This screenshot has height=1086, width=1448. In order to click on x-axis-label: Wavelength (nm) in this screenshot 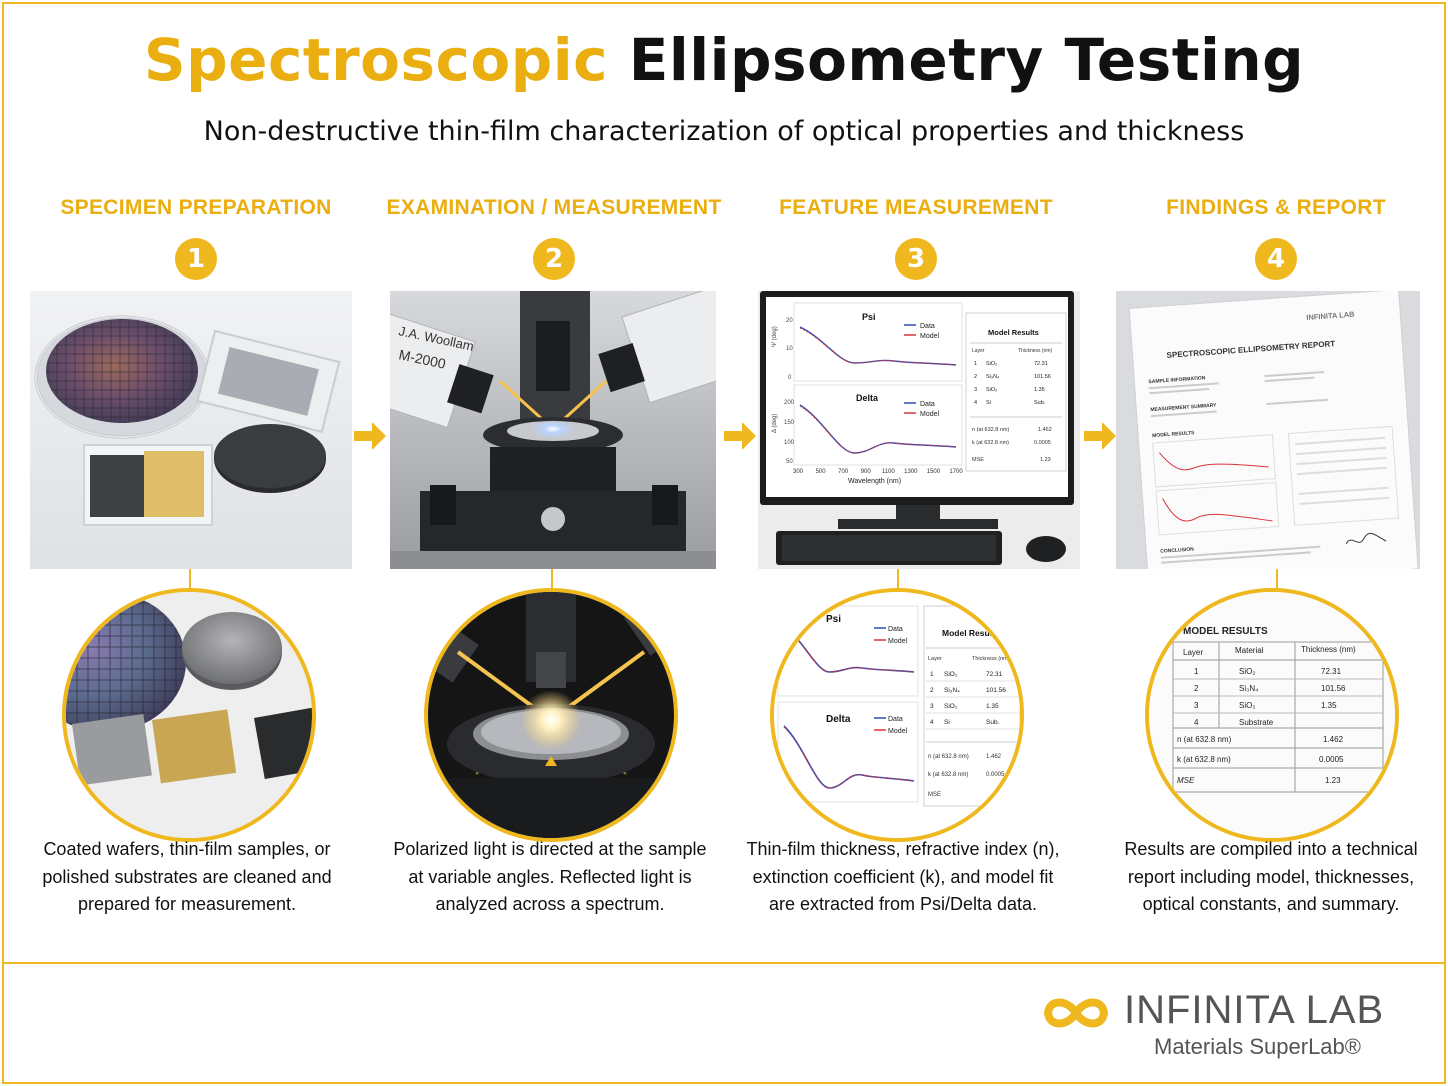, I will do `click(874, 481)`.